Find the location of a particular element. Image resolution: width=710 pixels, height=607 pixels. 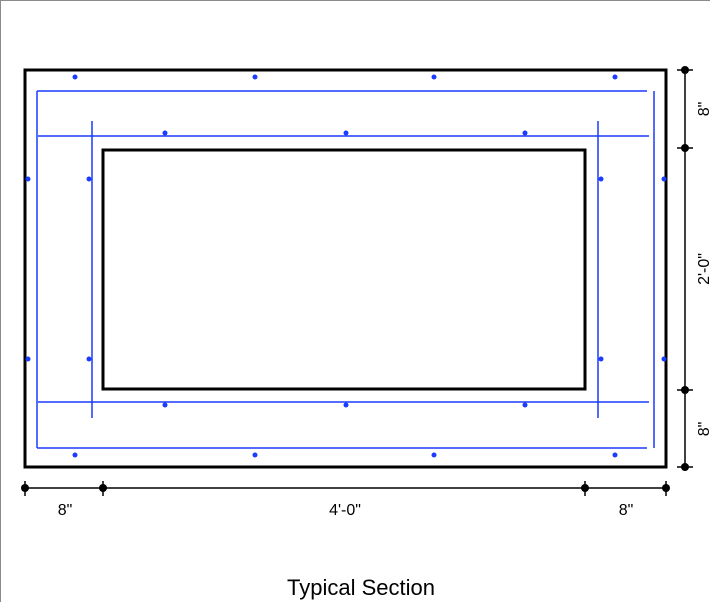

dimension-label-bottom-middle: 4'-0" is located at coordinates (345, 510).